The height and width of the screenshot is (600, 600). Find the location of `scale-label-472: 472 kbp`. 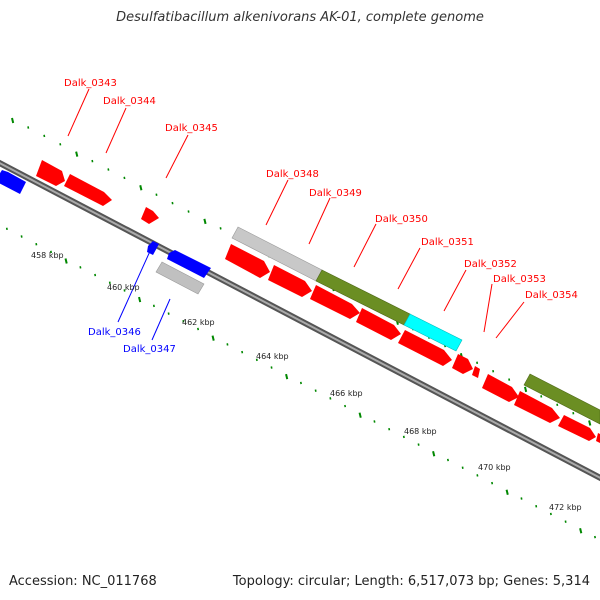

scale-label-472: 472 kbp is located at coordinates (565, 507).